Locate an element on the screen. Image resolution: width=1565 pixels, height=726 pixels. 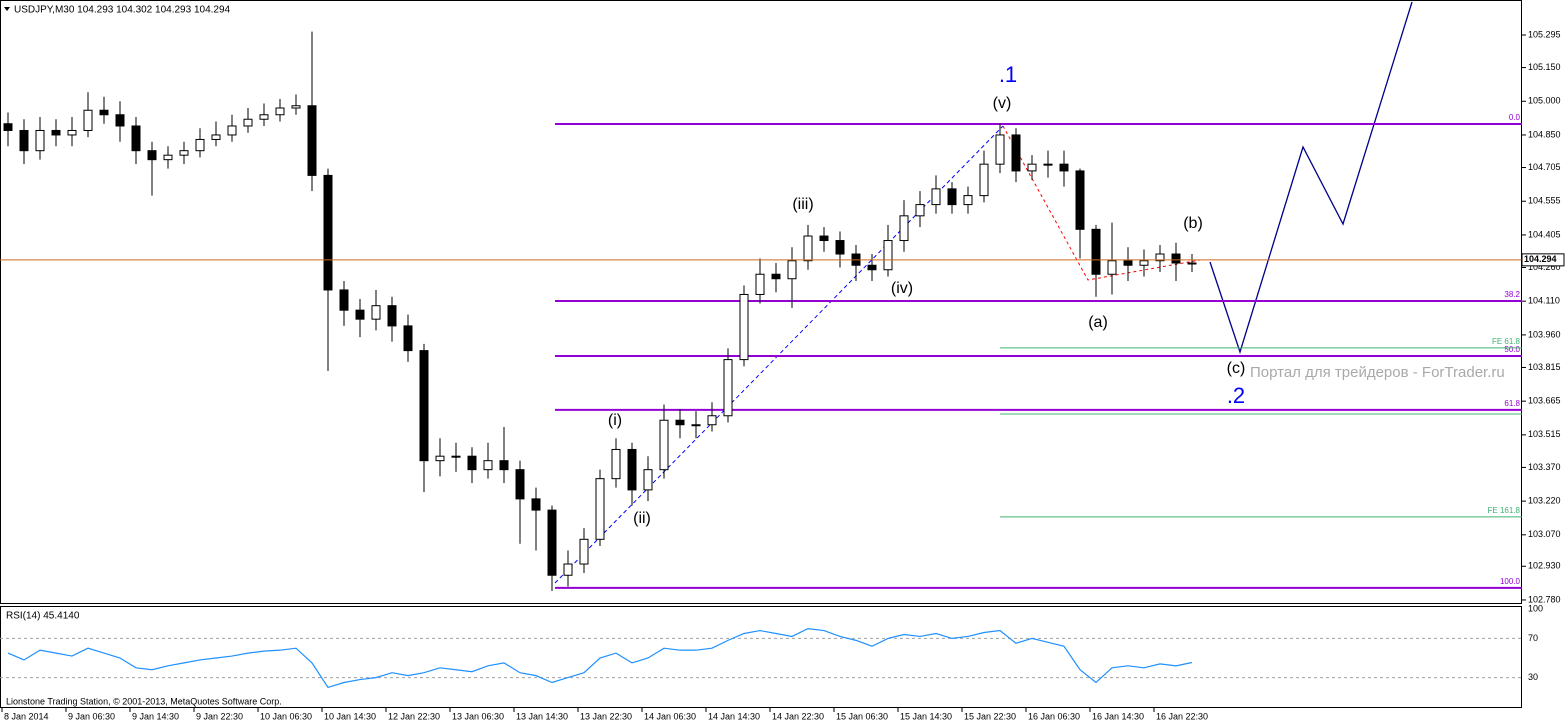
price-label: 104.294 is located at coordinates (1540, 259).